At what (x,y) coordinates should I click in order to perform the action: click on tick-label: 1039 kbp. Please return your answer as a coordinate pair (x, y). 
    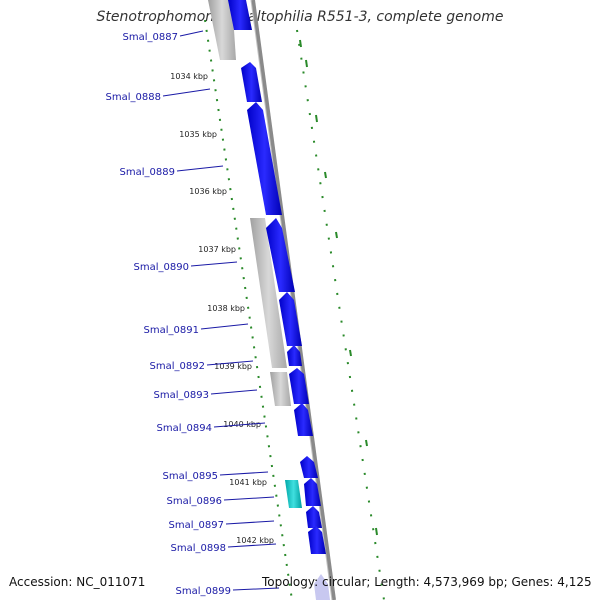
    Looking at the image, I should click on (233, 366).